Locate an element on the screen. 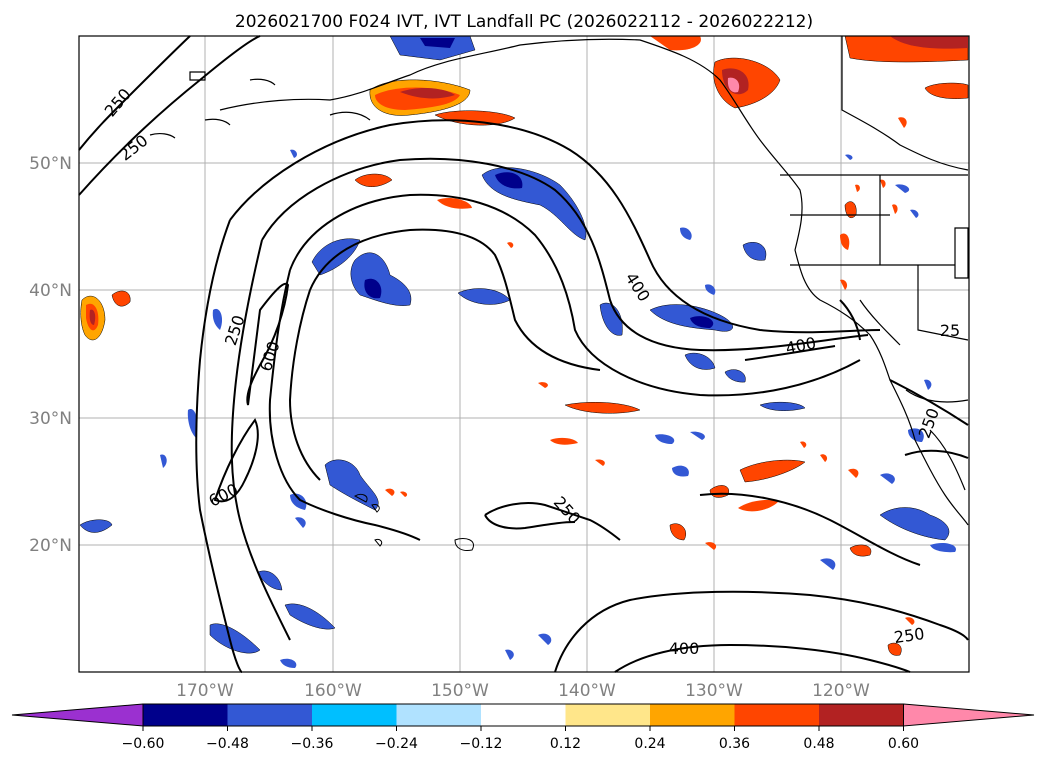  lon-label: 130°W is located at coordinates (714, 691).